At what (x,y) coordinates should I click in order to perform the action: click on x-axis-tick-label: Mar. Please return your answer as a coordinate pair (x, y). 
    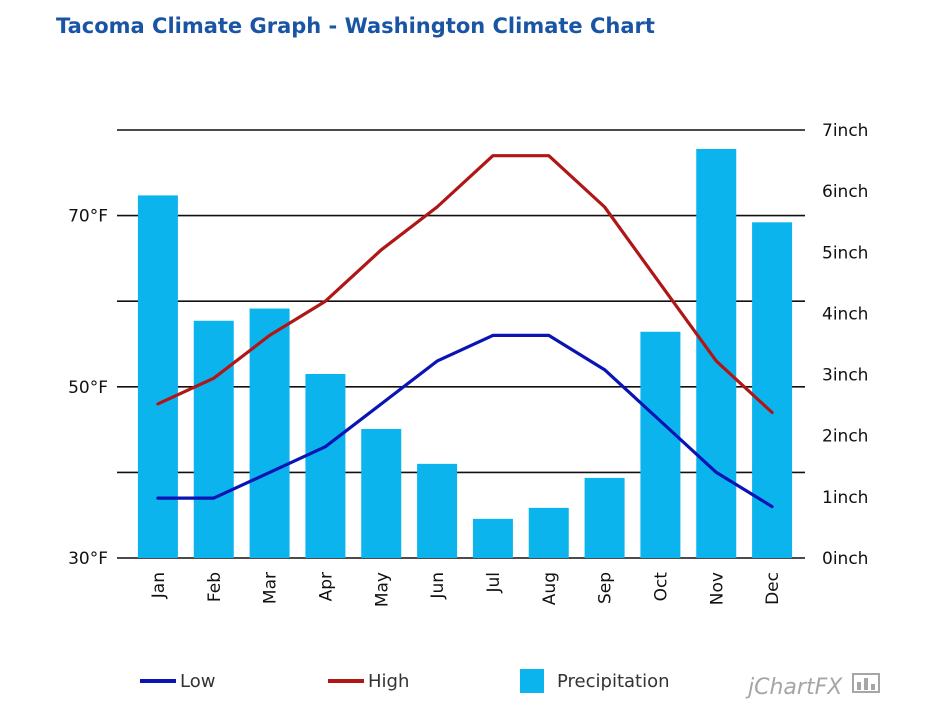
    Looking at the image, I should click on (271, 588).